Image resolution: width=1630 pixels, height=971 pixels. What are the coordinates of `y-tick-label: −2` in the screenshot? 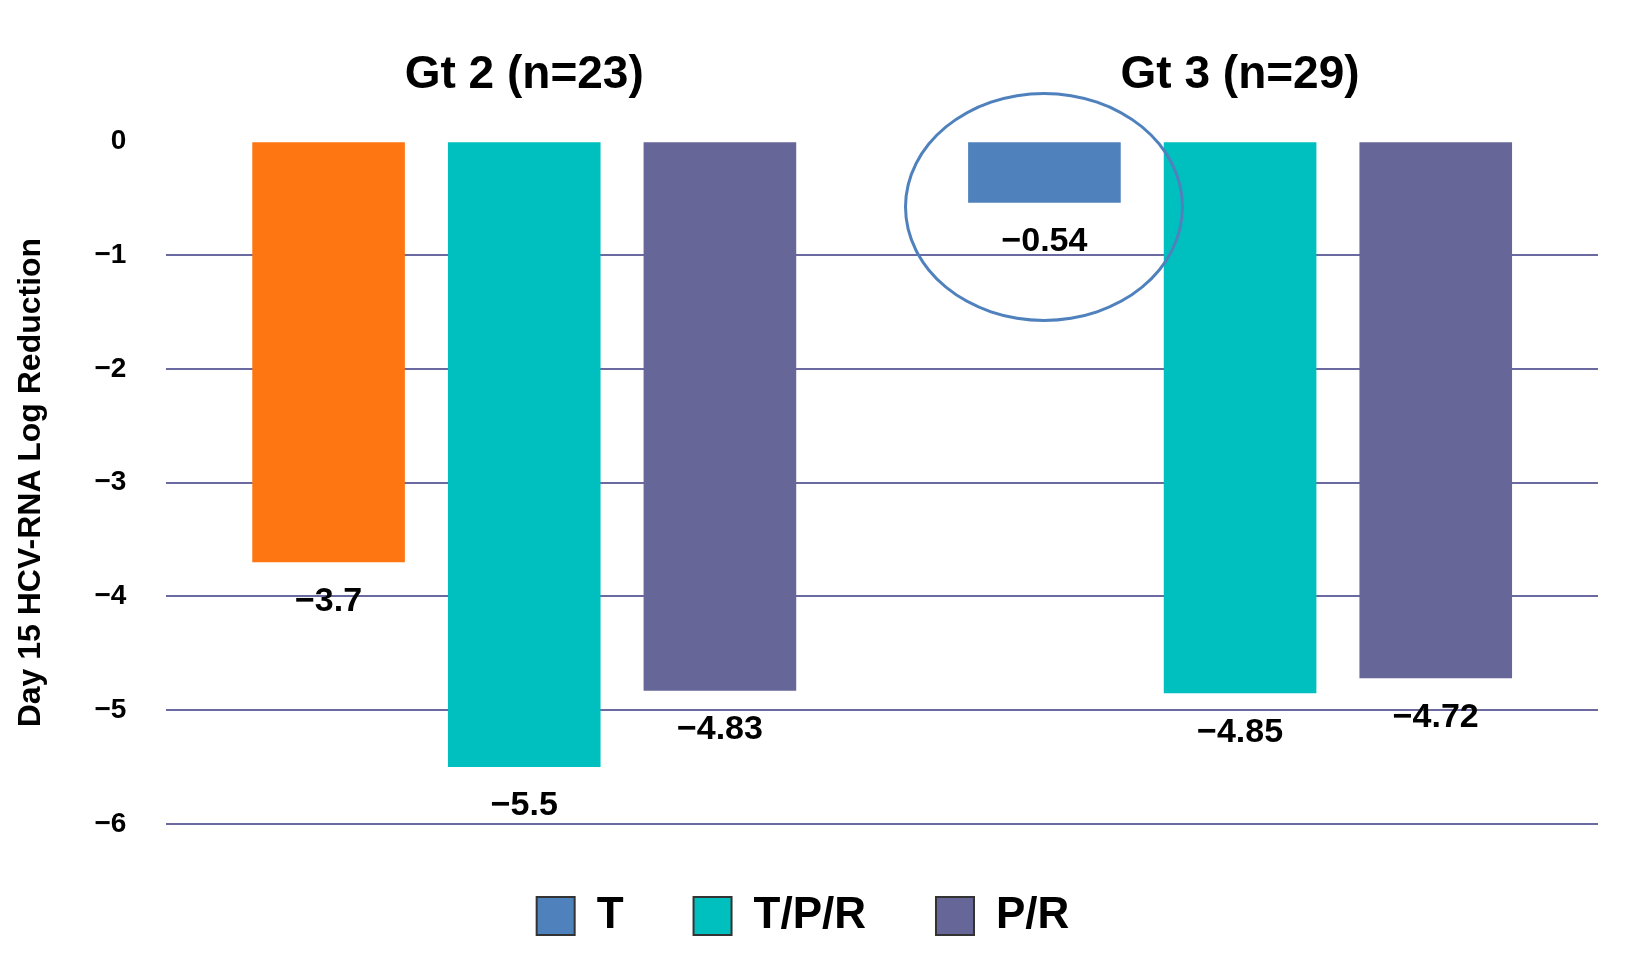 It's located at (110, 367).